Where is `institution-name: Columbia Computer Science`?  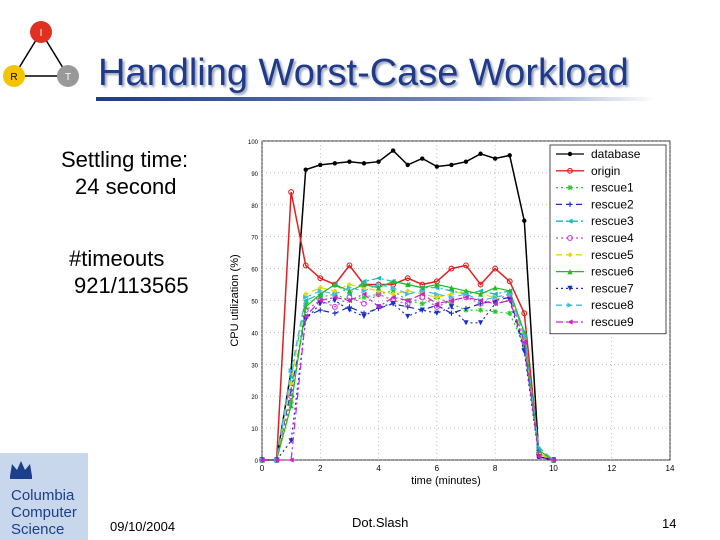 institution-name: Columbia Computer Science is located at coordinates (44, 512).